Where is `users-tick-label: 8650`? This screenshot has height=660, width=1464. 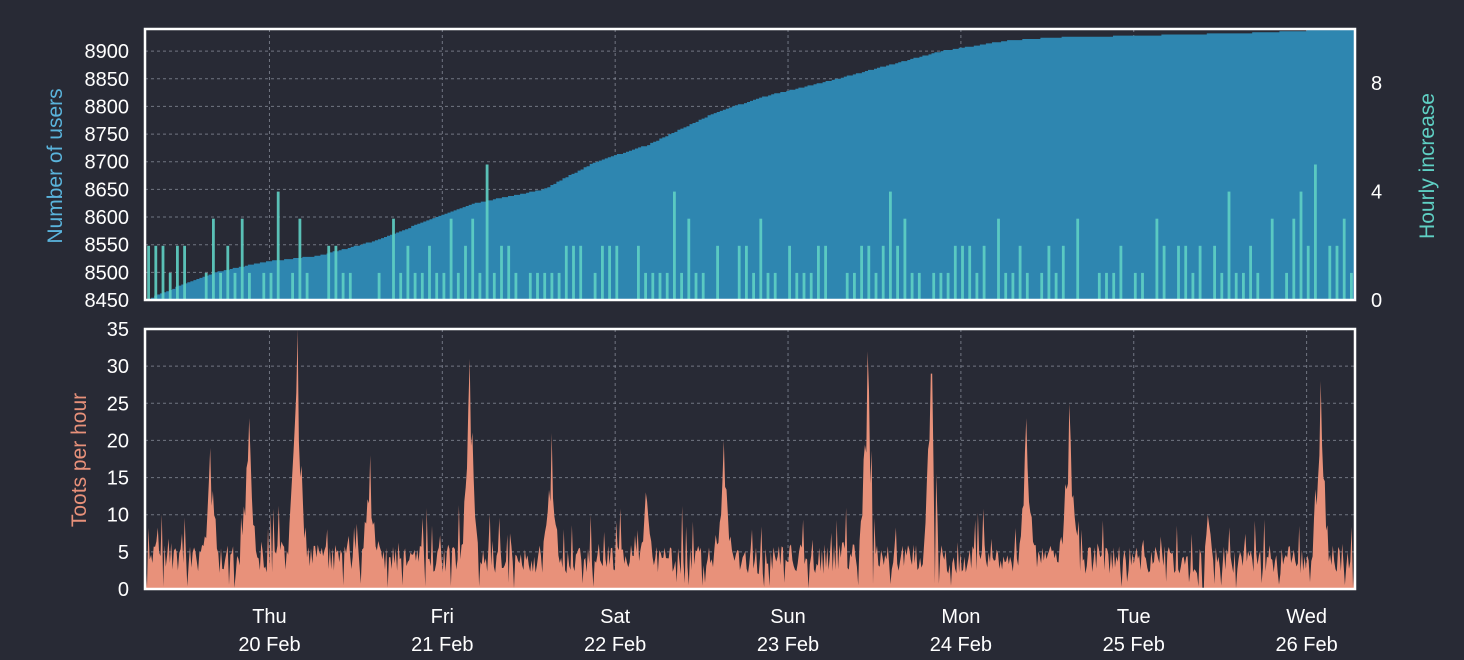
users-tick-label: 8650 is located at coordinates (107, 190).